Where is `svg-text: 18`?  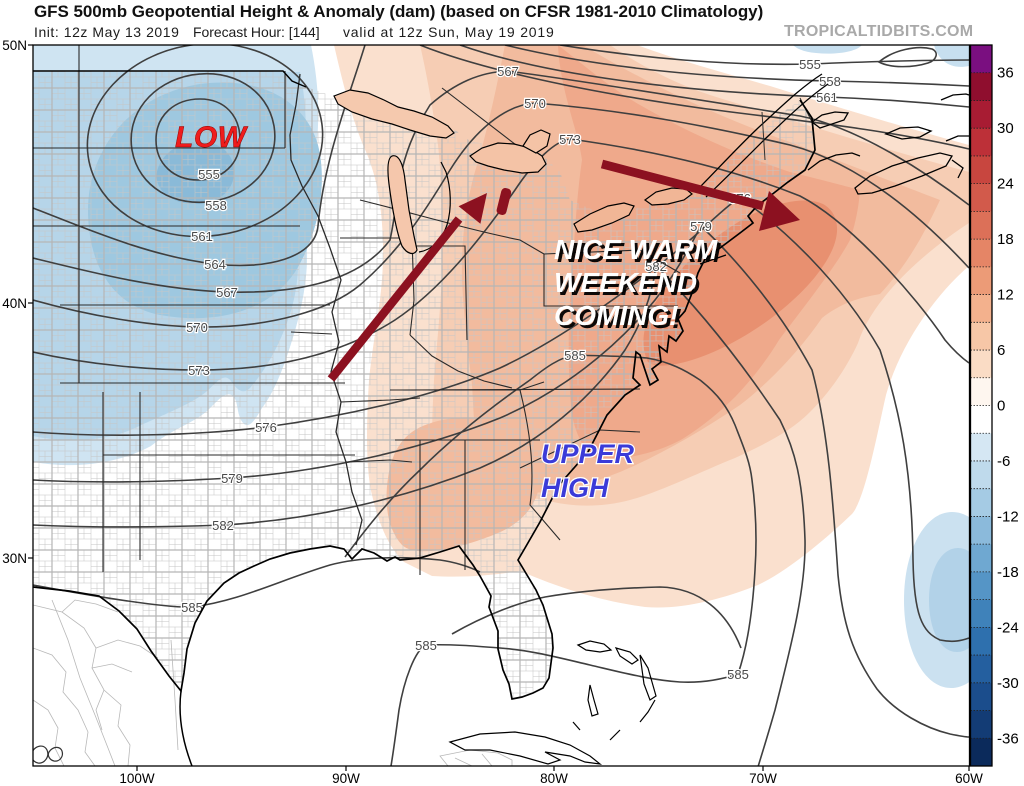
svg-text: 18 is located at coordinates (1005, 239).